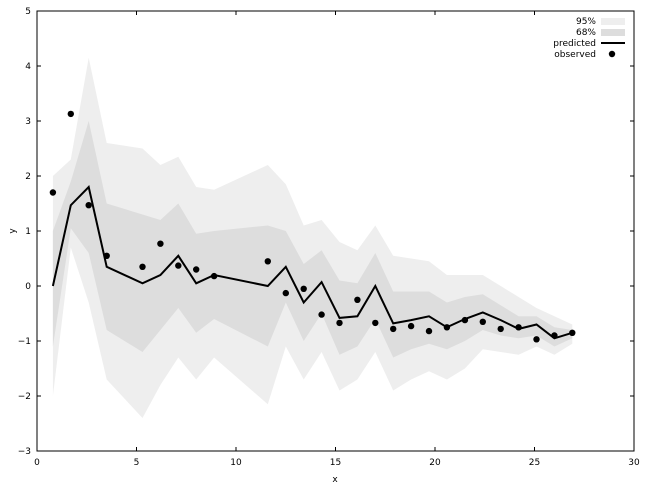 The width and height of the screenshot is (649, 487). I want to click on x-tick-label: 10, so click(236, 463).